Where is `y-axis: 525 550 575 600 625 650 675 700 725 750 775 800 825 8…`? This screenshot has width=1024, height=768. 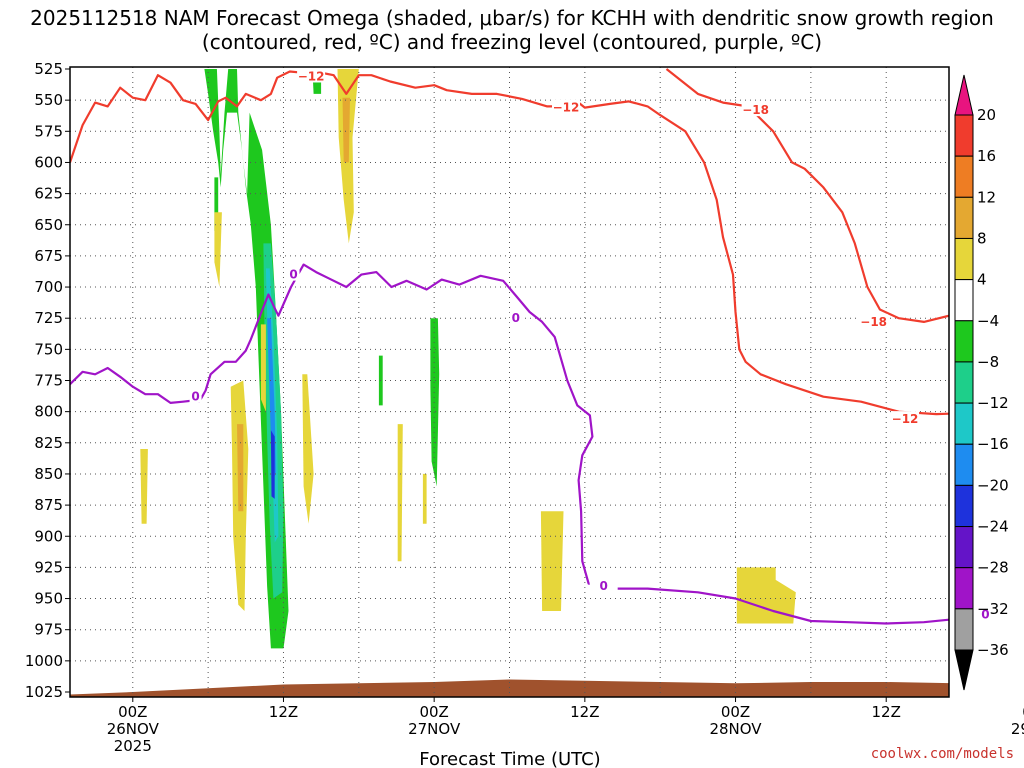 y-axis: 525 550 575 600 625 650 675 700 725 750 775 800 825 8… is located at coordinates (47, 380).